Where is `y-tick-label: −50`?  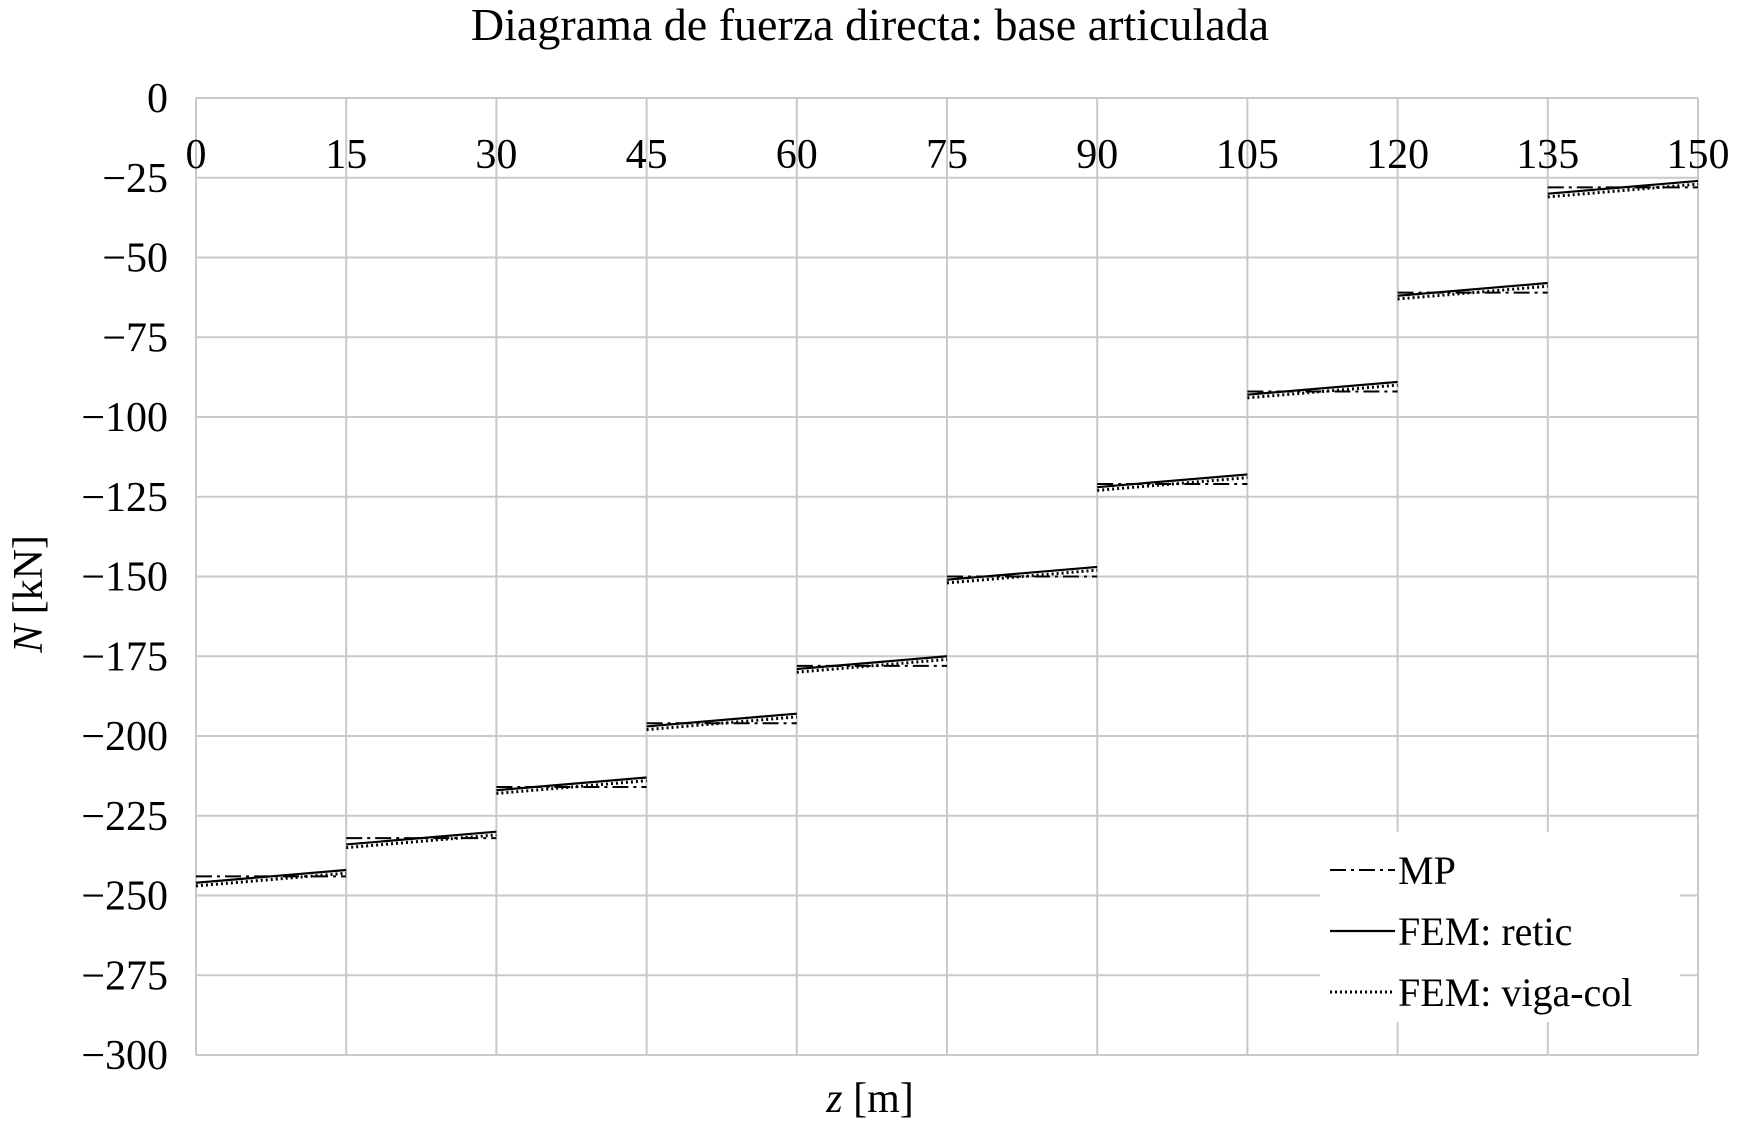 y-tick-label: −50 is located at coordinates (135, 259).